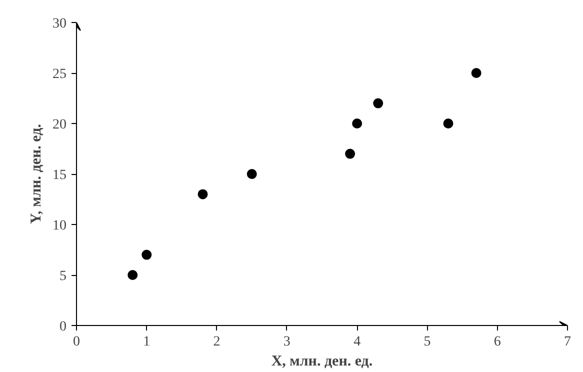  I want to click on y-tick-label: 0, so click(63, 327).